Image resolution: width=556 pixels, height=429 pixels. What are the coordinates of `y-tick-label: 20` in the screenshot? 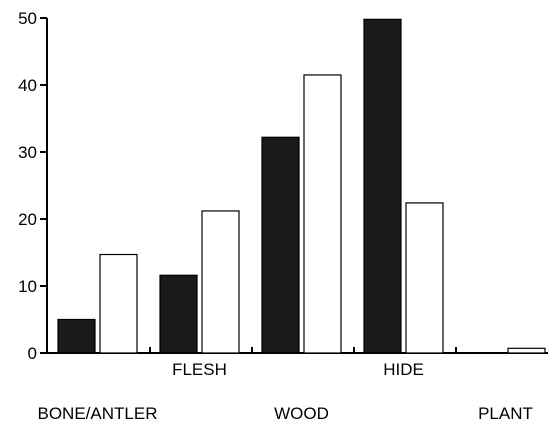 It's located at (27, 219).